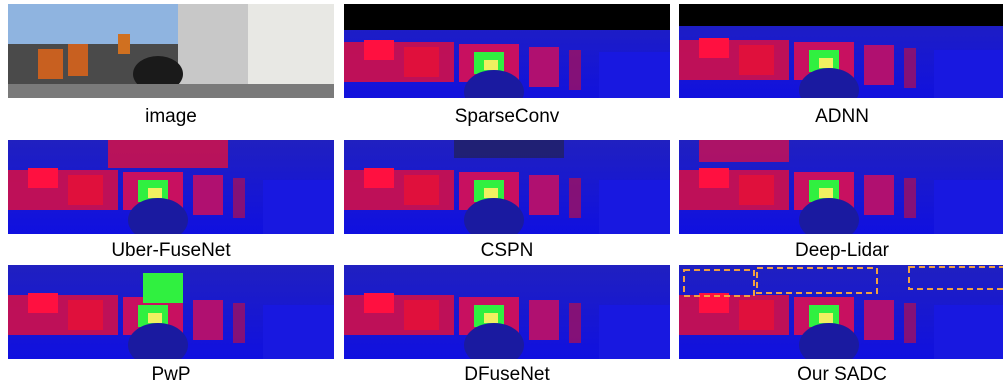 The height and width of the screenshot is (388, 1003). I want to click on panel-cspn, so click(507, 187).